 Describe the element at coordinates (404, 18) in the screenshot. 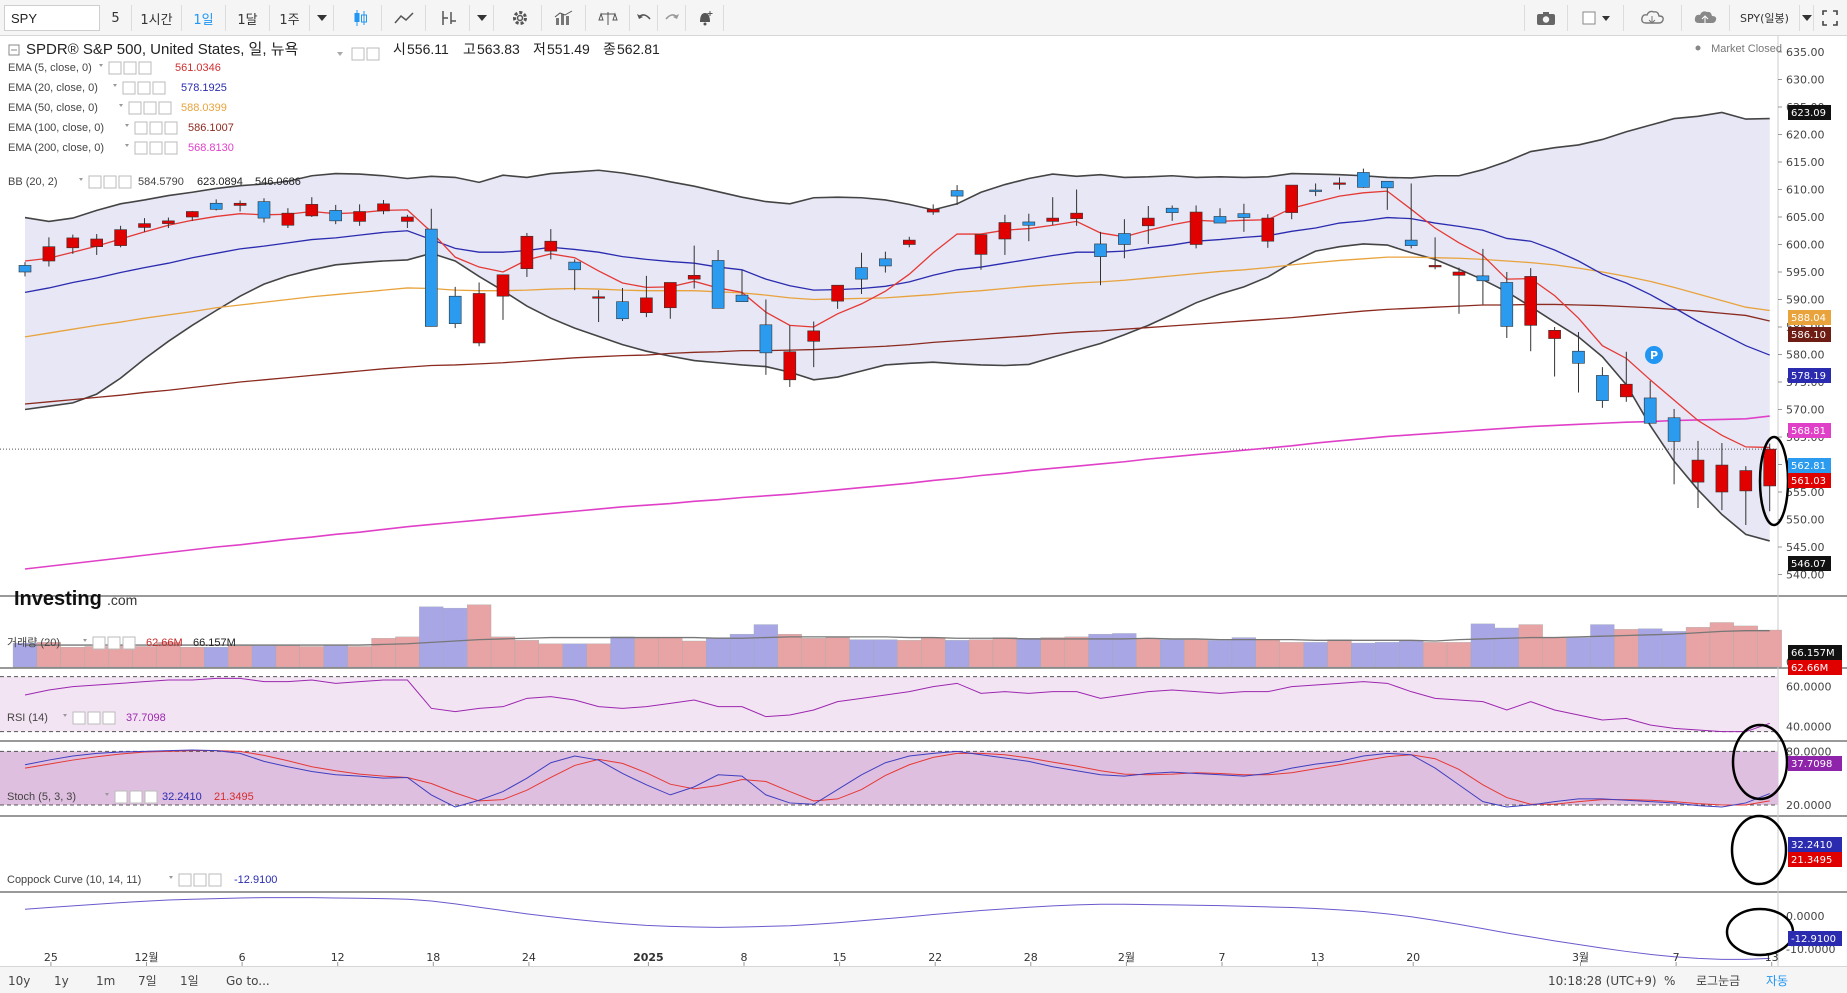

I see `line-chart-button` at that location.